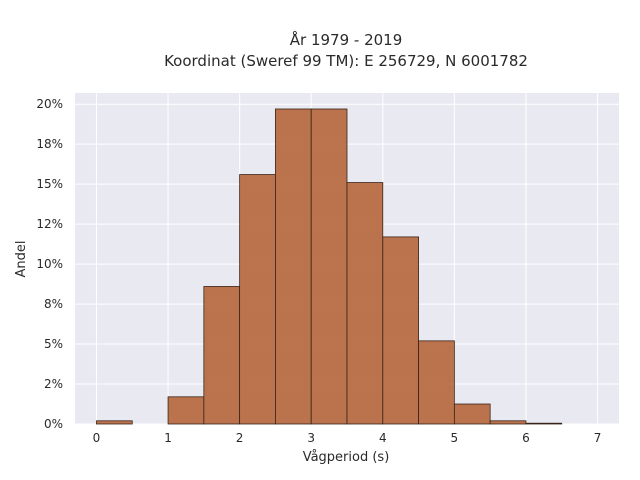  Describe the element at coordinates (526, 438) in the screenshot. I see `x-tick-label: 6` at that location.